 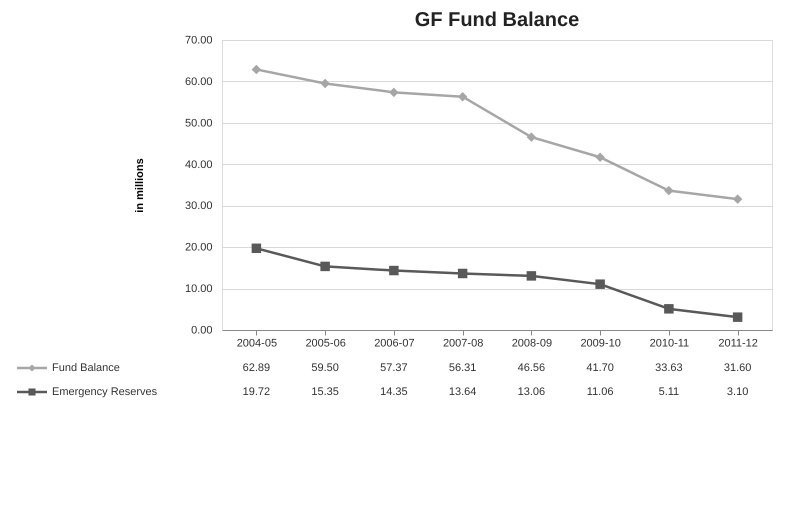 I want to click on data-label: 46.56, so click(x=532, y=368).